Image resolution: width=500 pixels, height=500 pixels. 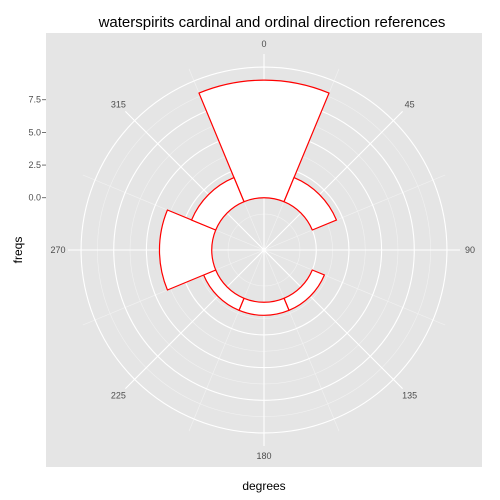 I want to click on angle-tick-label: 45, so click(x=410, y=104).